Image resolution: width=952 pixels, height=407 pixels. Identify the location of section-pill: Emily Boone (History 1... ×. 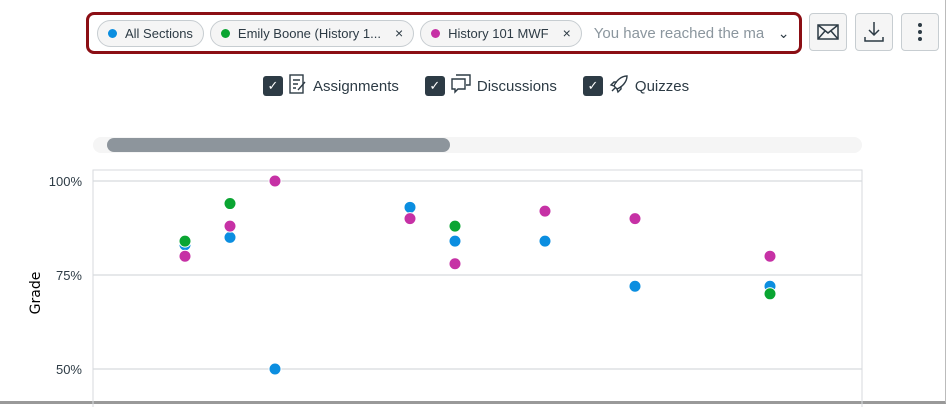
(312, 33).